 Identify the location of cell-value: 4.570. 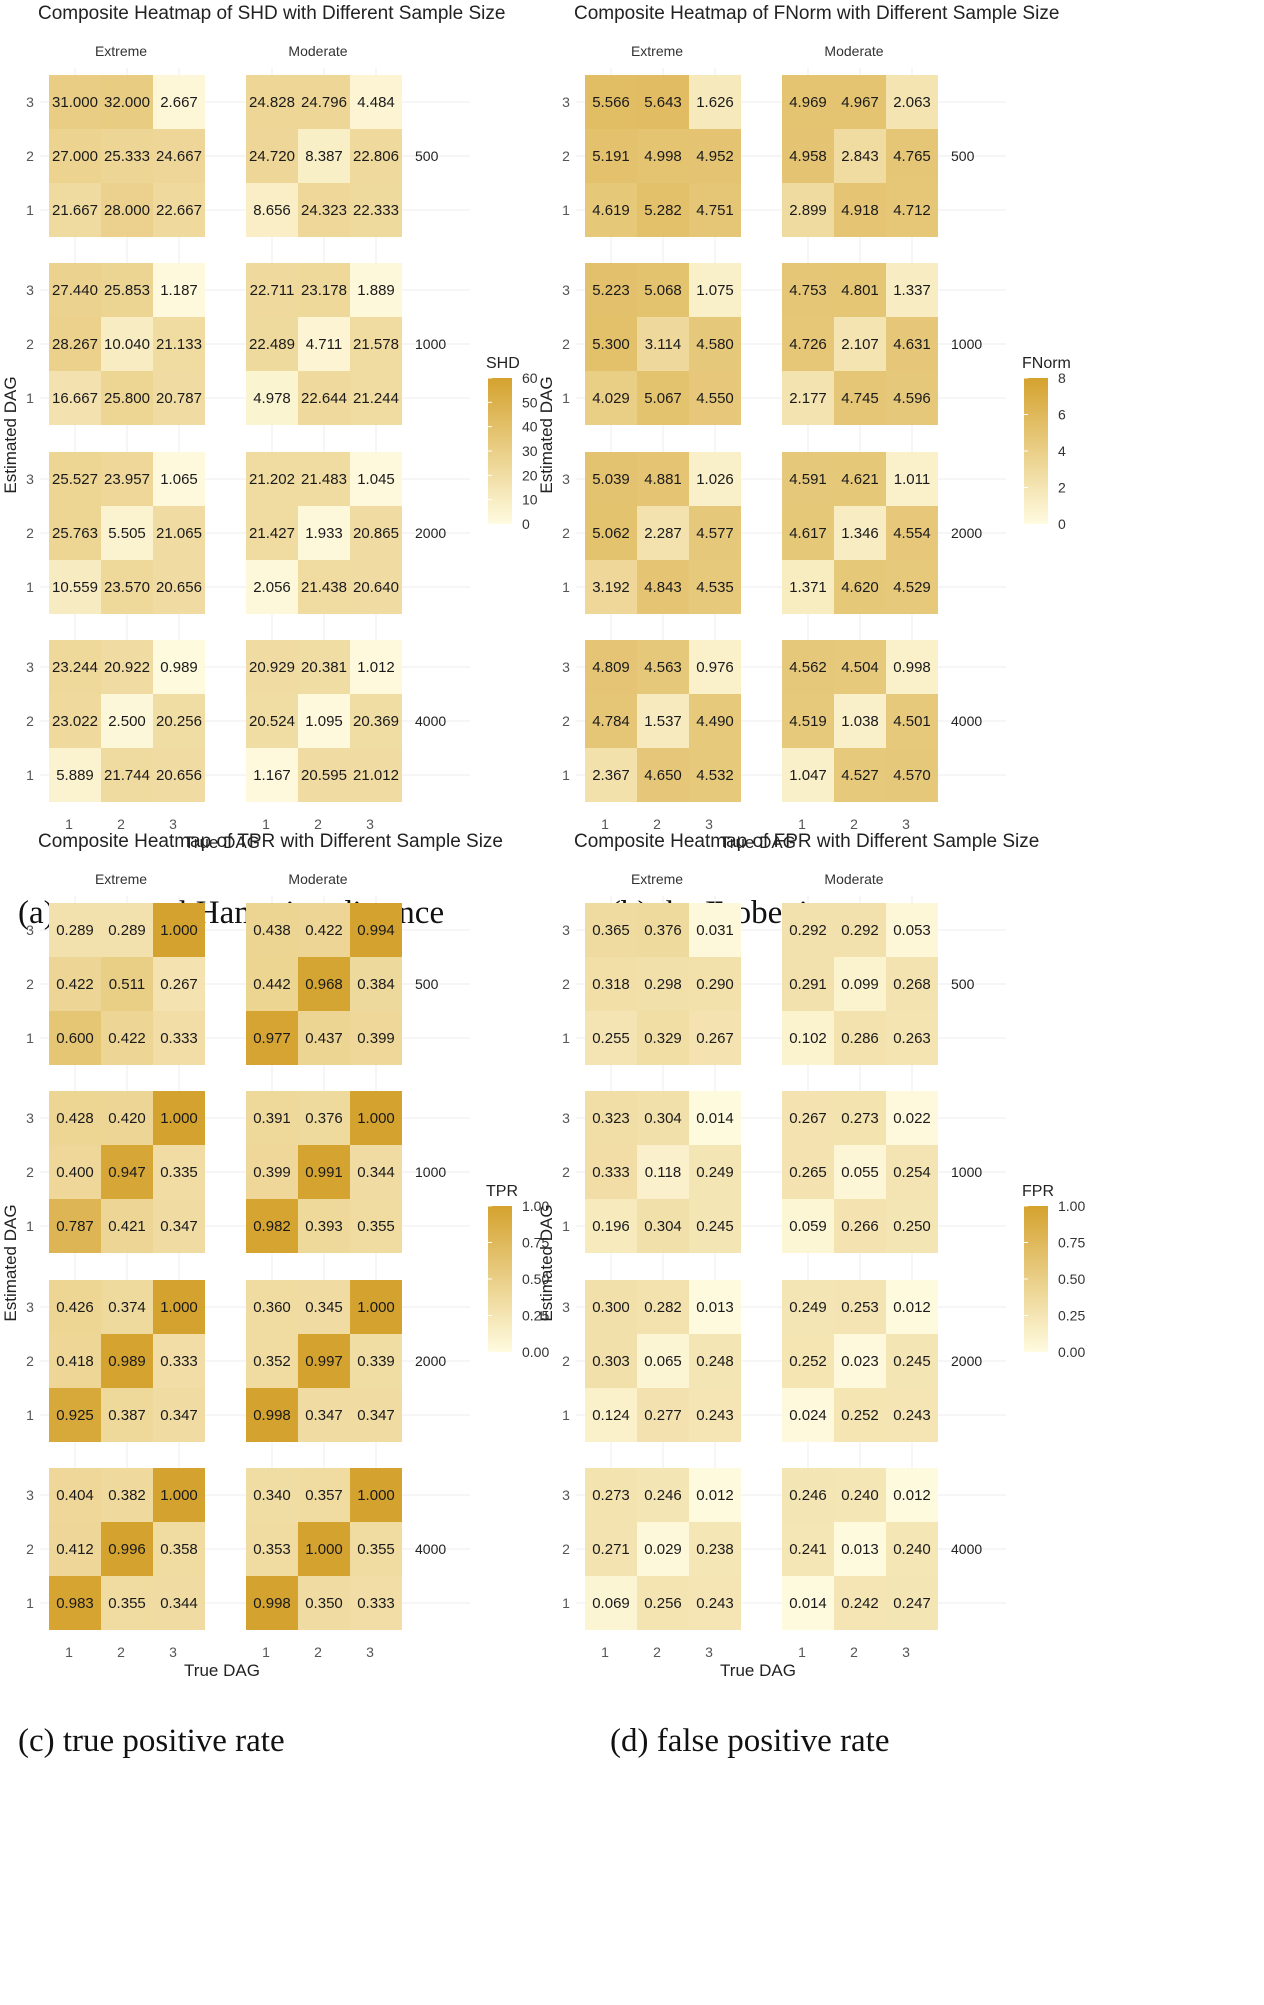
(912, 775).